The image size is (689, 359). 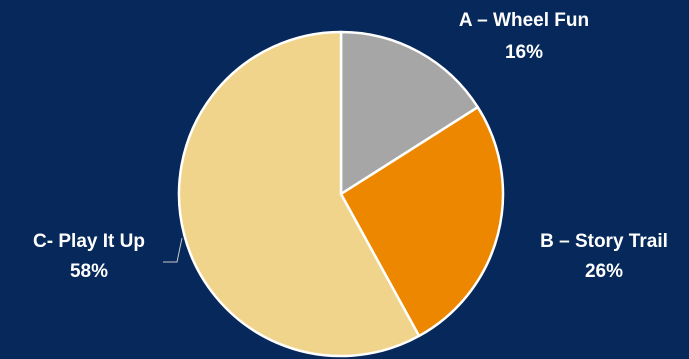 I want to click on slice-label-a-name: A – Wheel Fun, so click(x=524, y=20).